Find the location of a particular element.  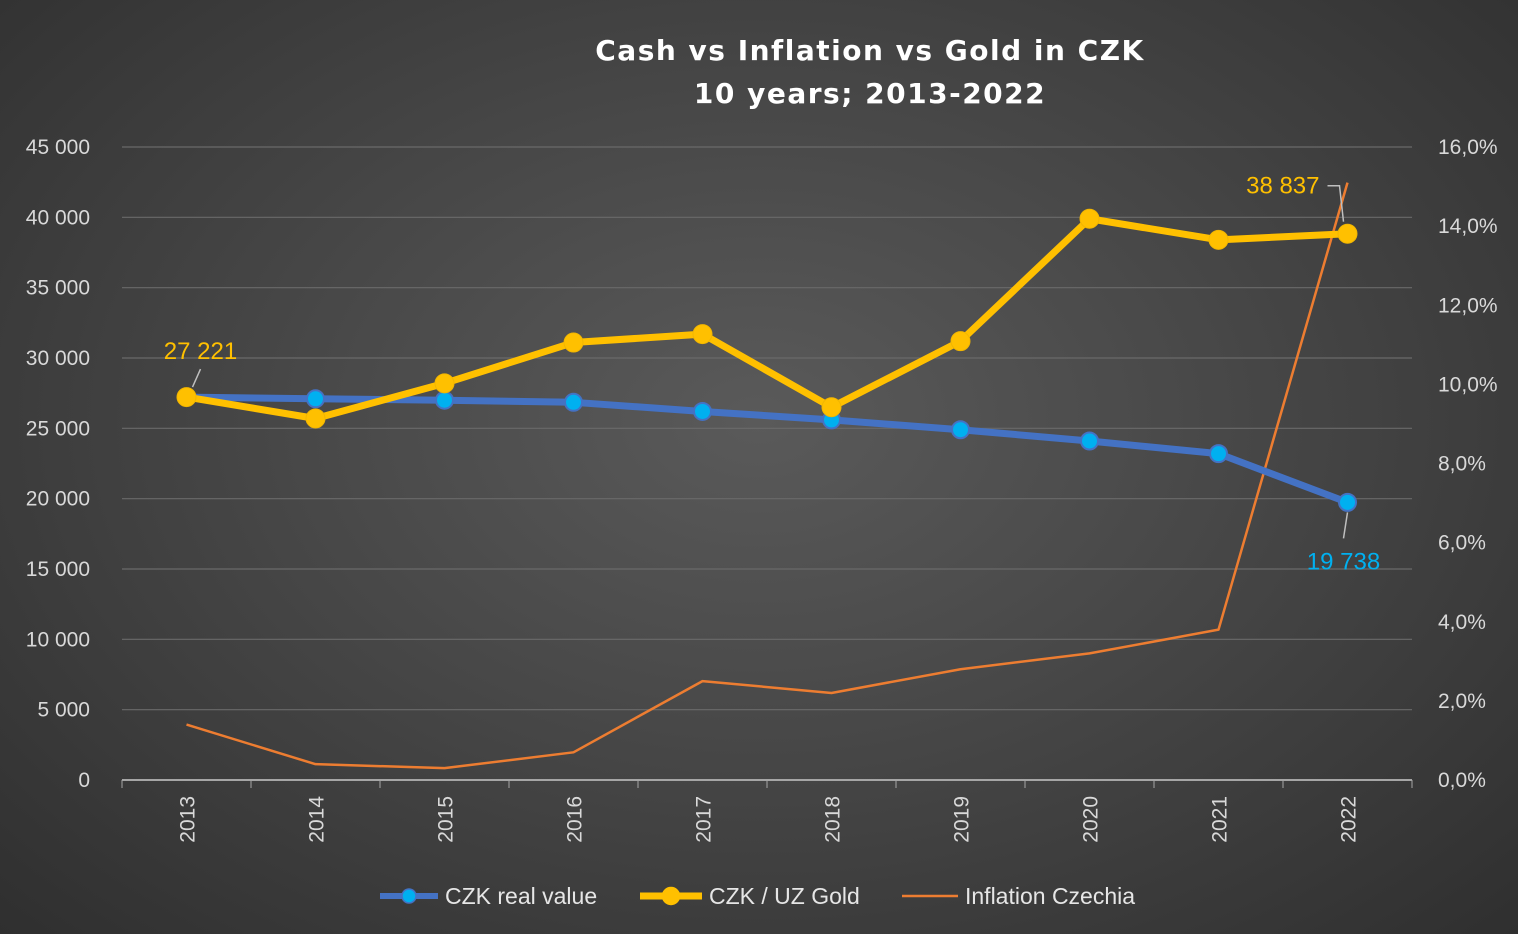

x-axis-tick-label: 2020 is located at coordinates (1091, 819).